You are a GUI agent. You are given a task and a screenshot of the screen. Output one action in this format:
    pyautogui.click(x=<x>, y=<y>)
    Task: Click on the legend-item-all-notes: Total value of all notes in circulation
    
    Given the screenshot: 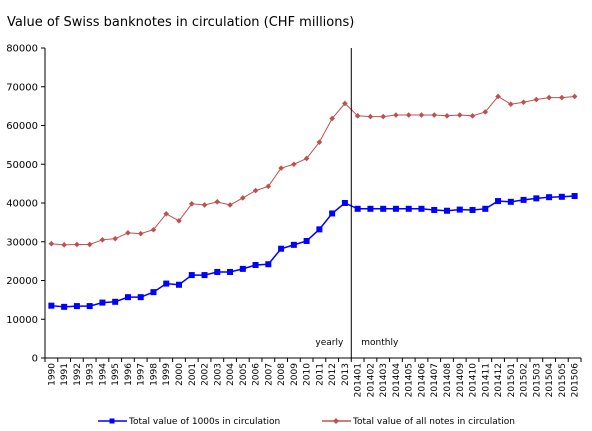 What is the action you would take?
    pyautogui.click(x=418, y=422)
    